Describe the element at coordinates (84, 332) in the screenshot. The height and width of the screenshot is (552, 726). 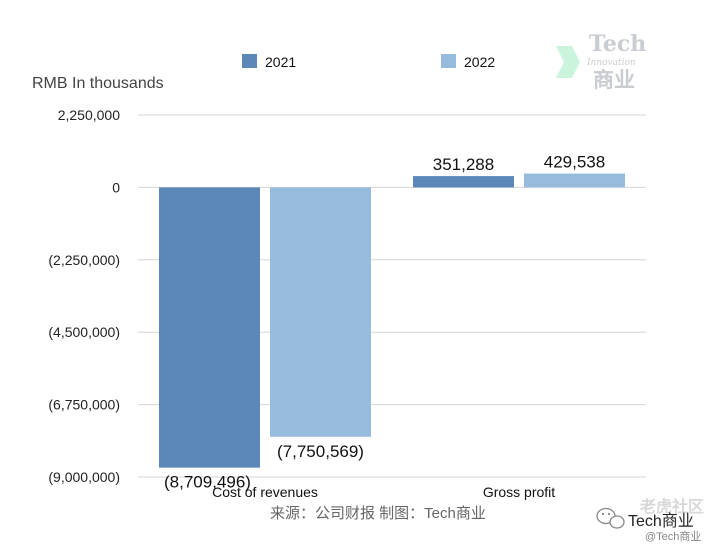
I see `y-tick-label: (4,500,000)` at that location.